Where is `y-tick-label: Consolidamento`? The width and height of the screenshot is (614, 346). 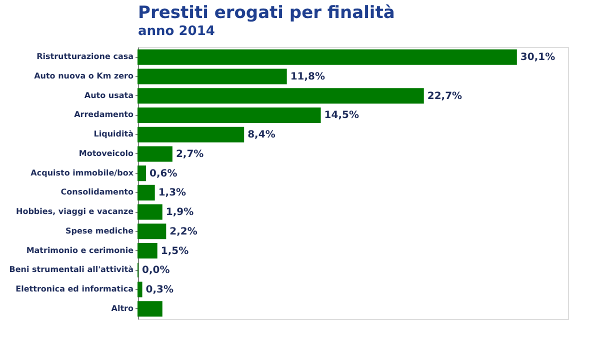 y-tick-label: Consolidamento is located at coordinates (97, 192).